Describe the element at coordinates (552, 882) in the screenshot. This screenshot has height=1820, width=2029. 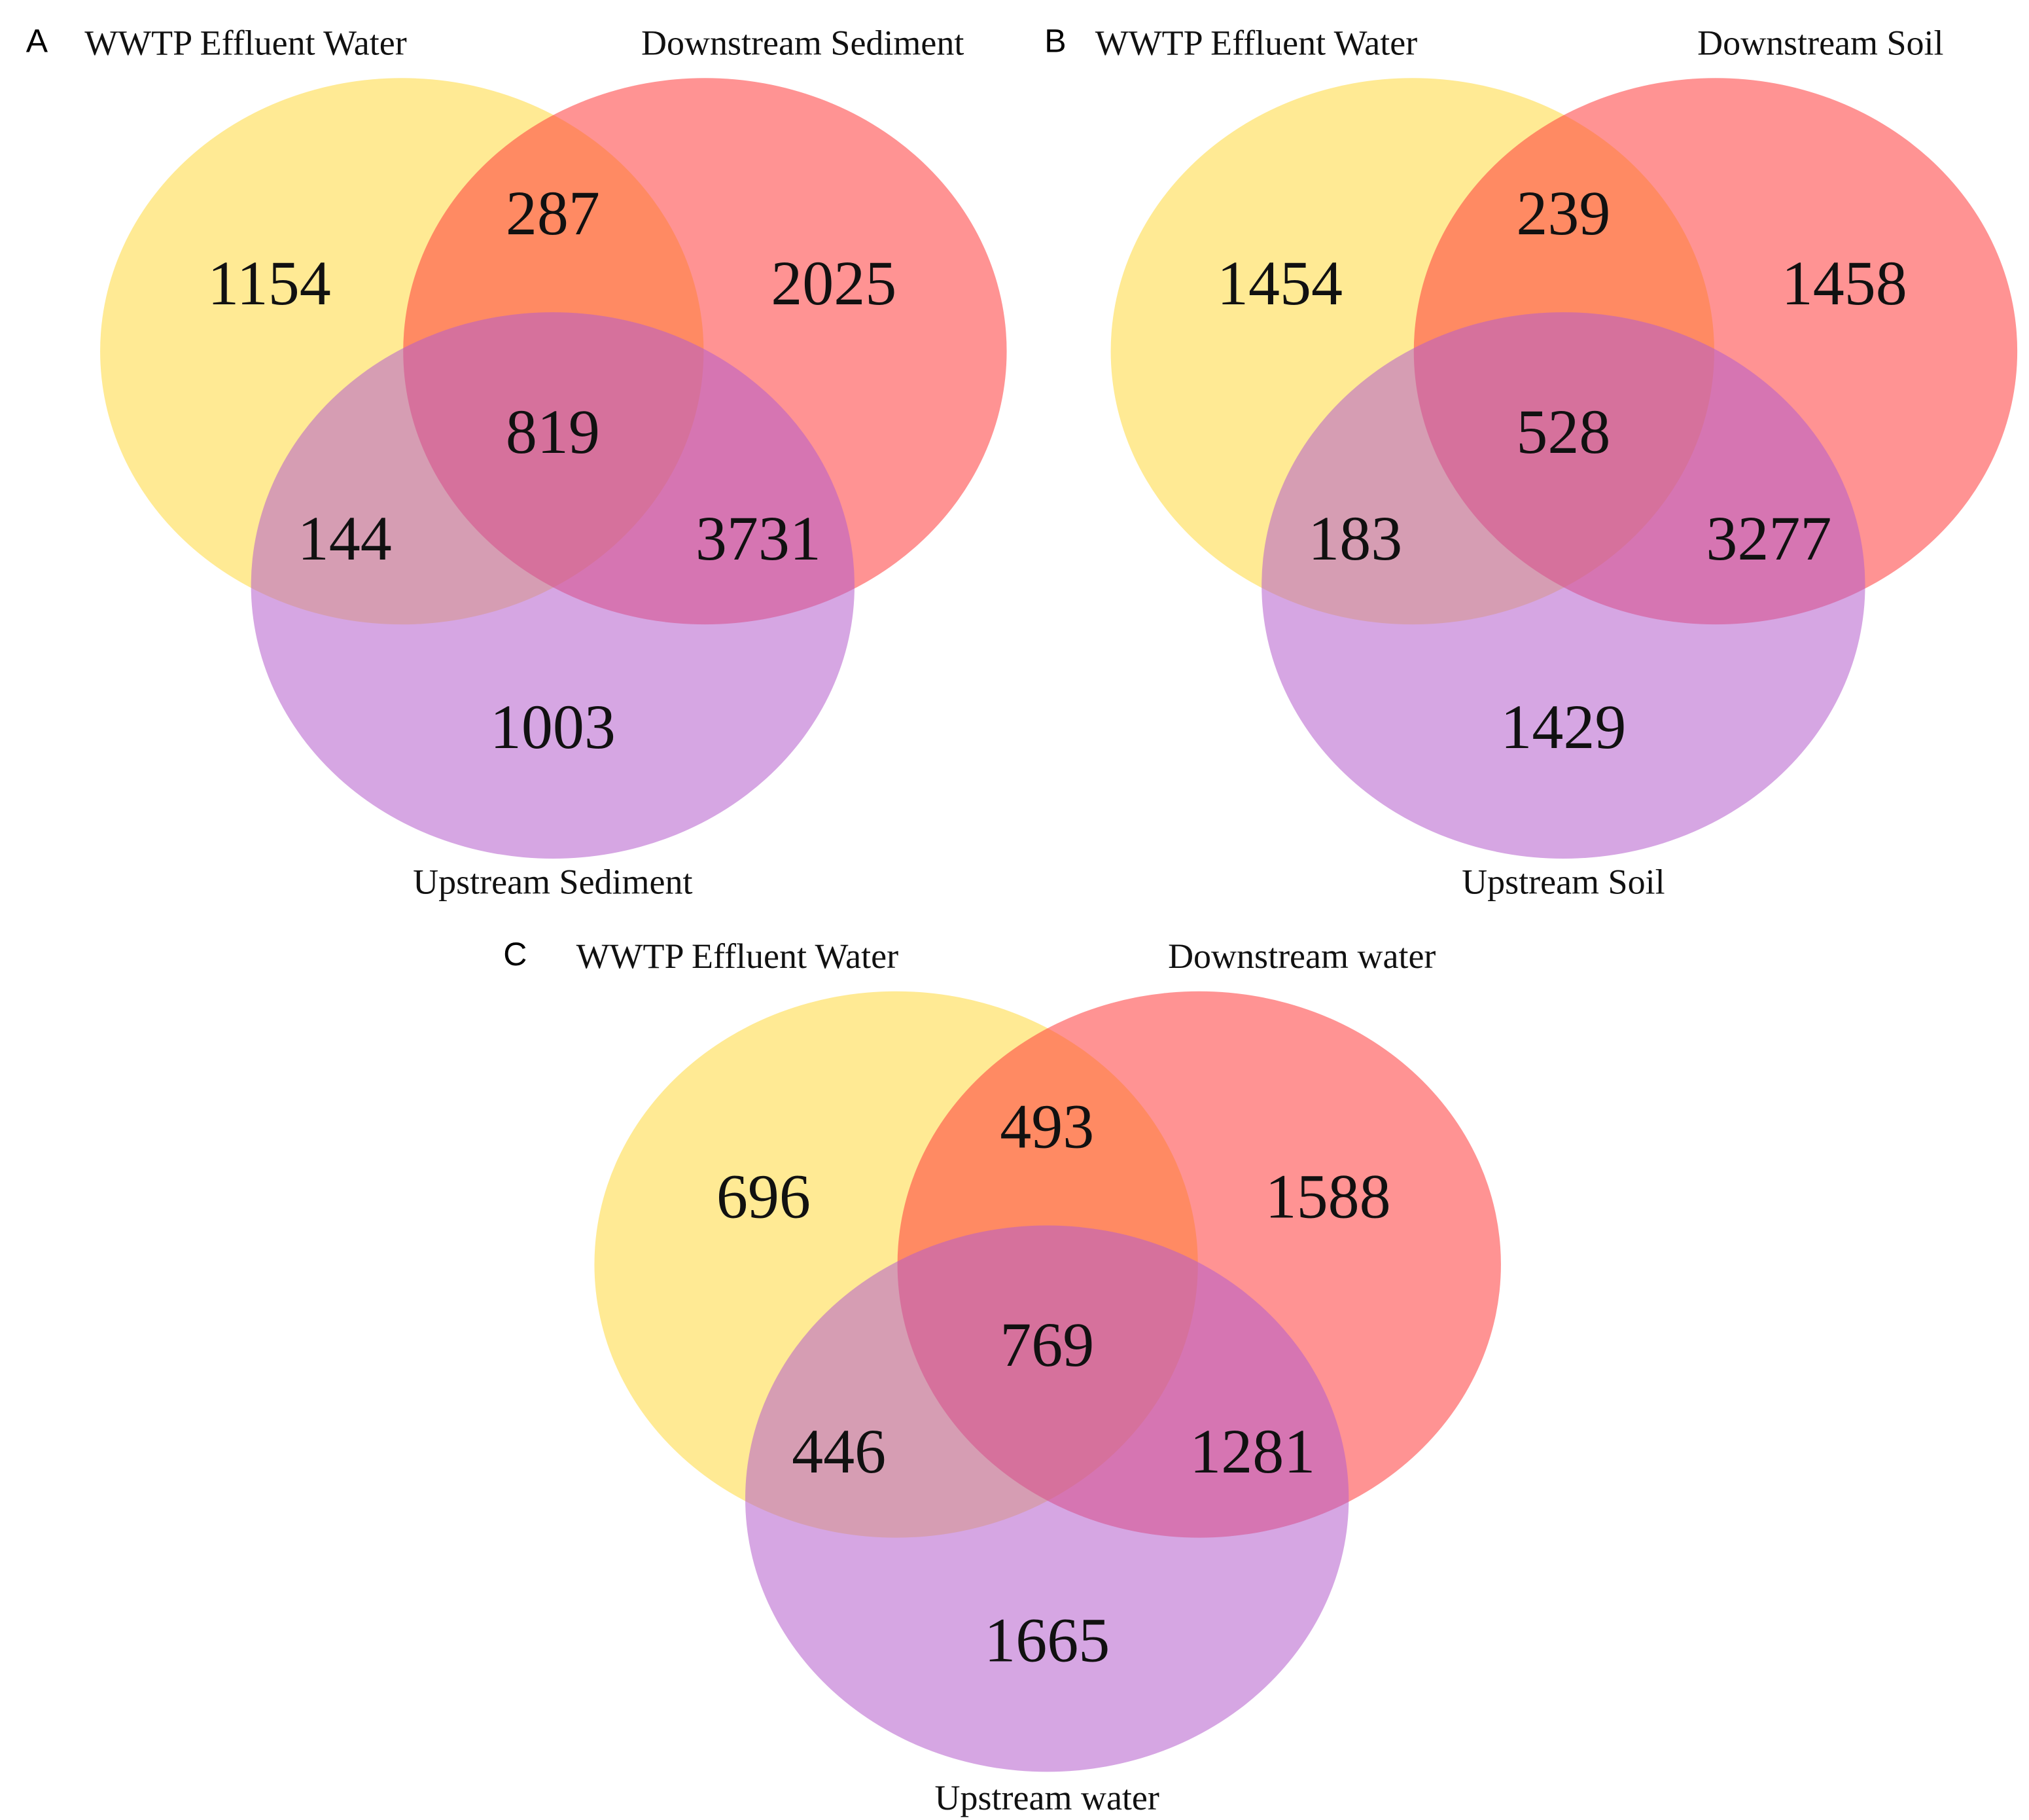
I see `set-label-upstream: Upstream Sediment` at that location.